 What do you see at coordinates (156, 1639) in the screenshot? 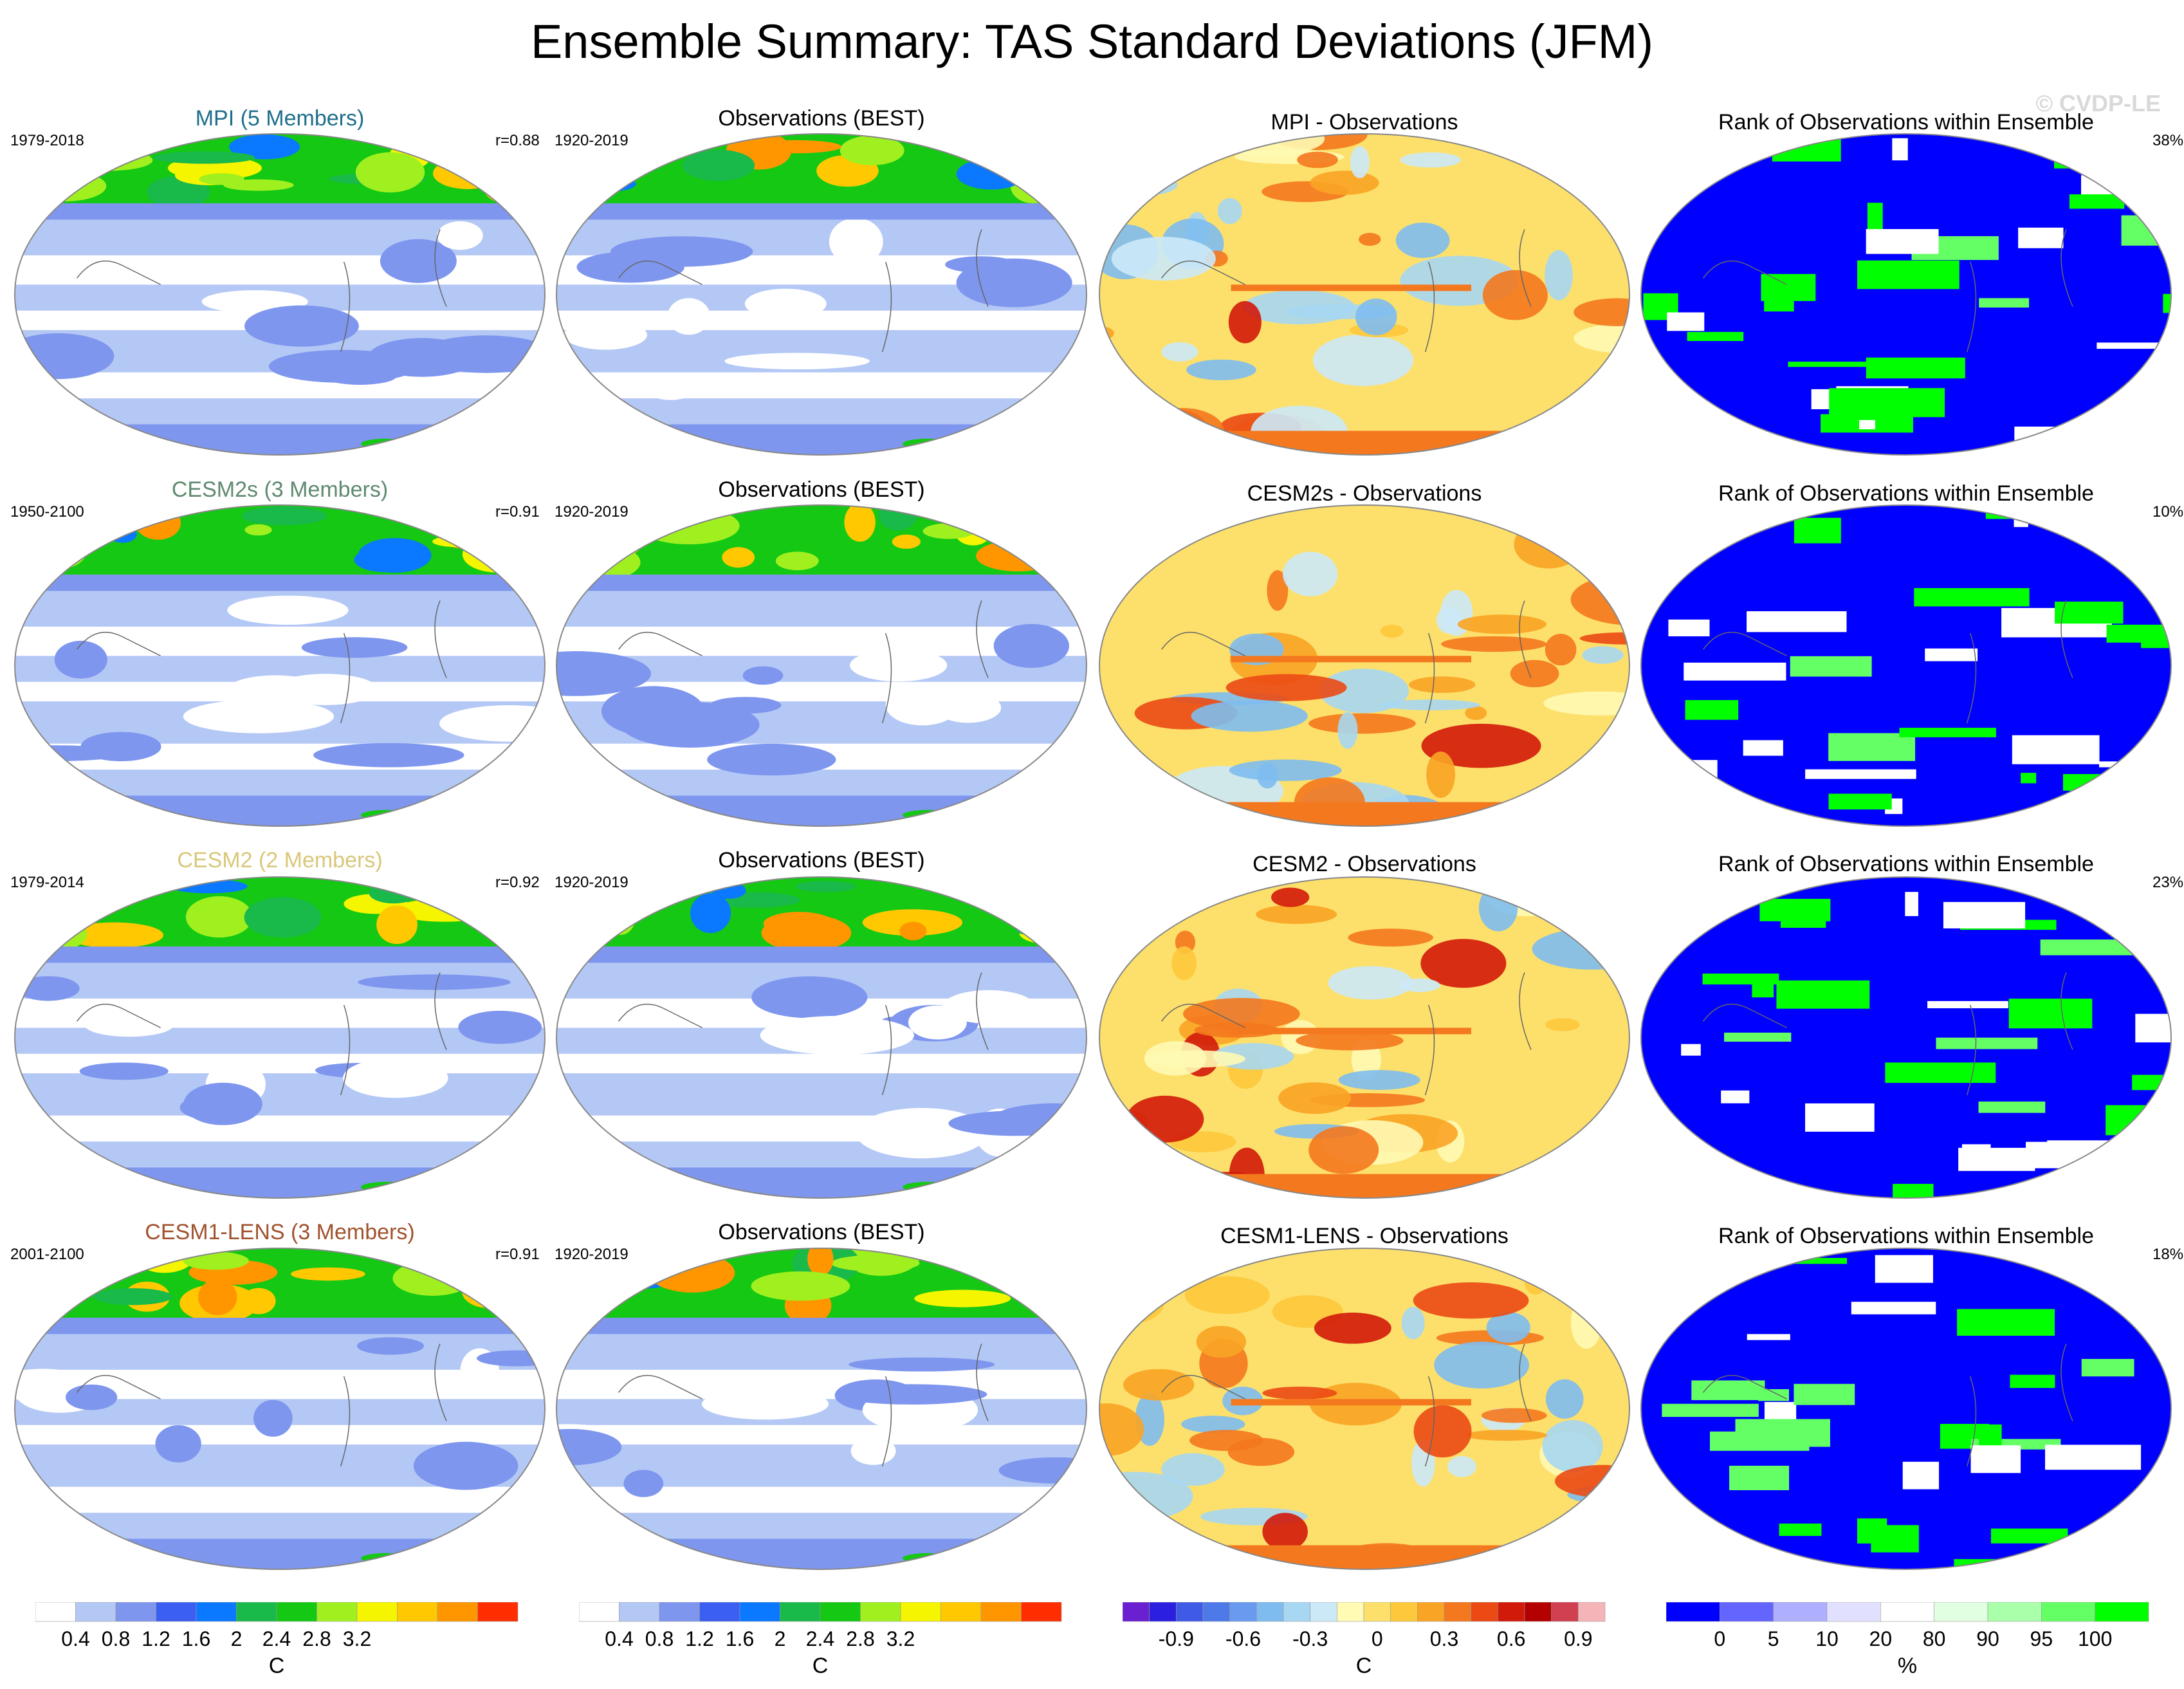
I see `colorbar-tick-label: 1.2` at bounding box center [156, 1639].